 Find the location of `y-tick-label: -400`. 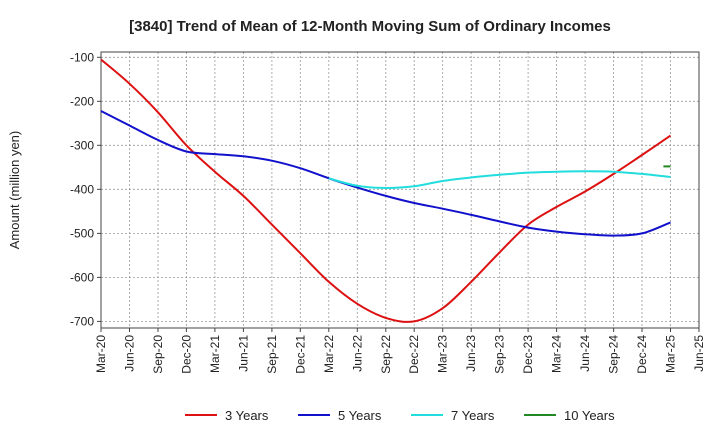

y-tick-label: -400 is located at coordinates (82, 189).